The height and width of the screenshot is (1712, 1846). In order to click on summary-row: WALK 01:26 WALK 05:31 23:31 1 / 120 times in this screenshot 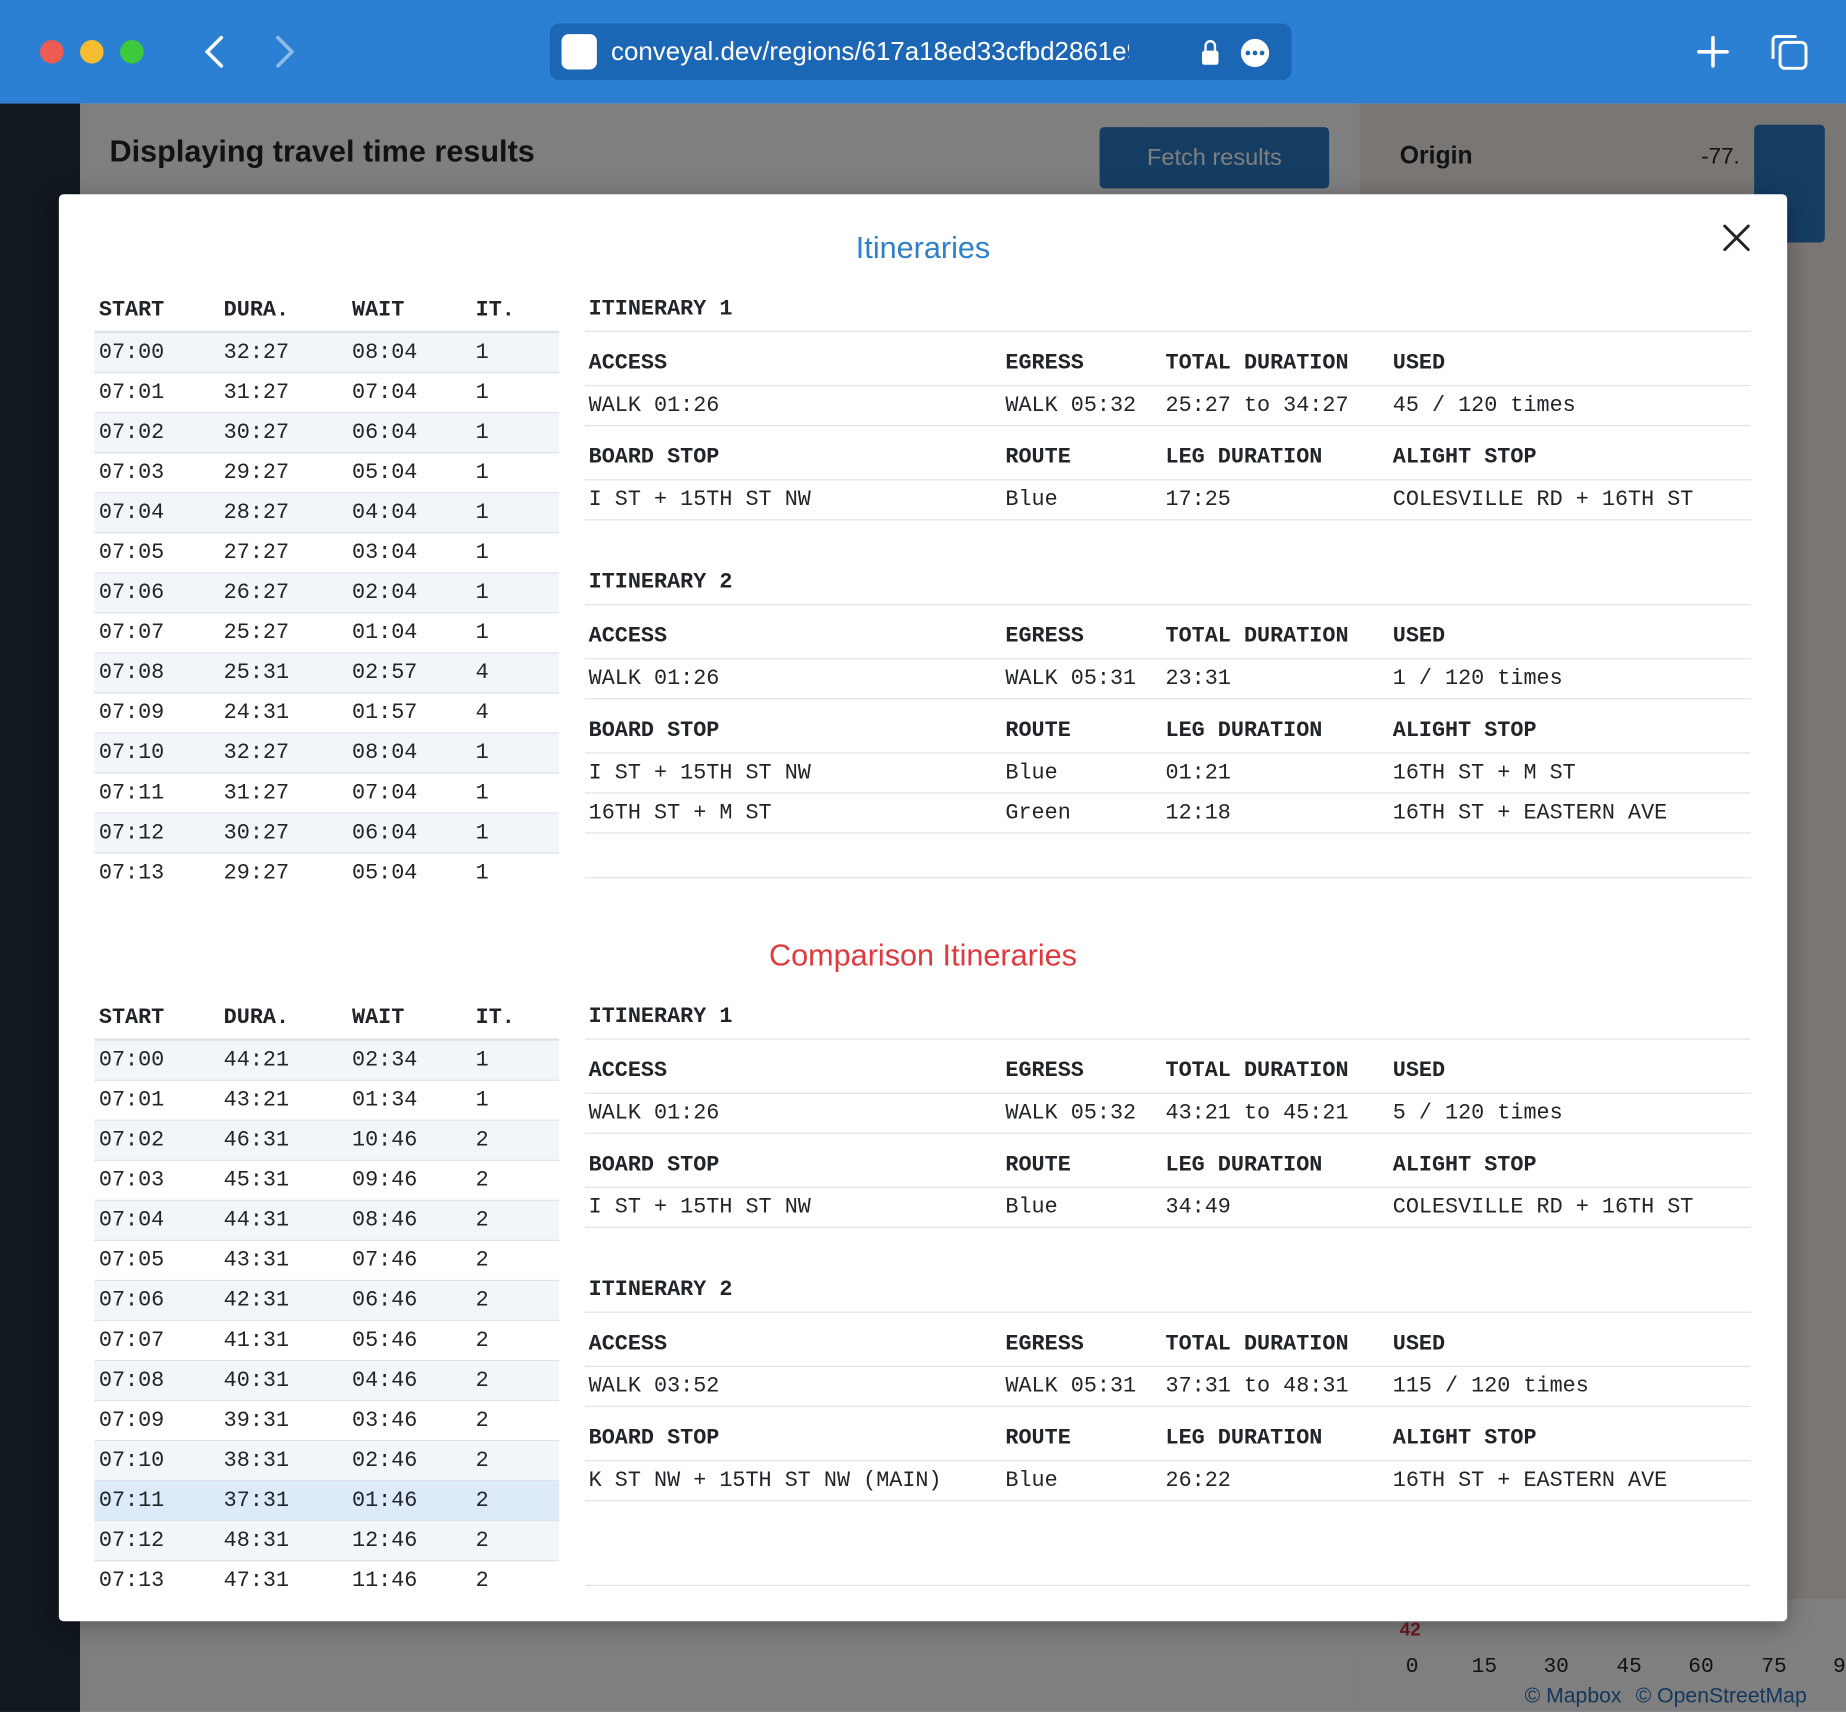, I will do `click(1168, 679)`.